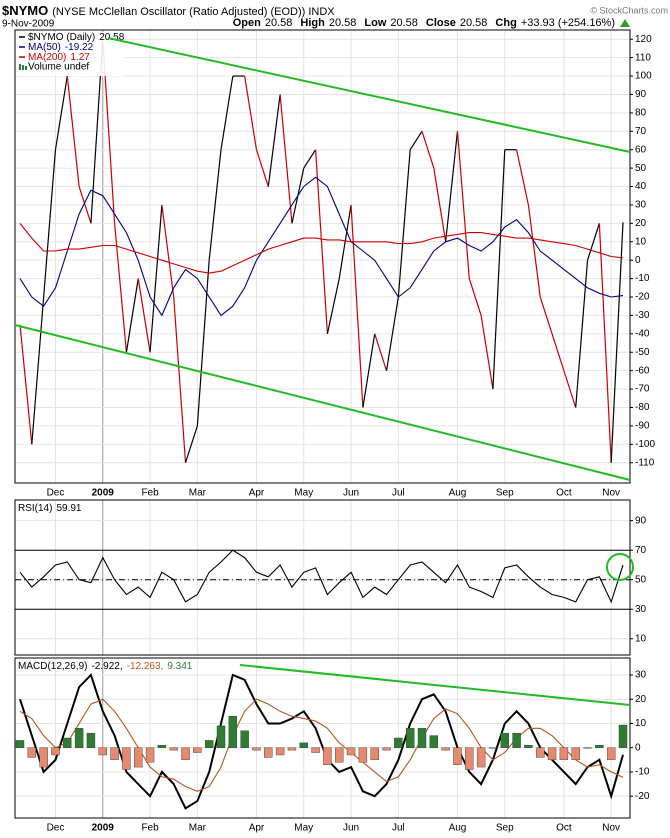 This screenshot has width=670, height=838. I want to click on y-tick-label: 60, so click(641, 149).